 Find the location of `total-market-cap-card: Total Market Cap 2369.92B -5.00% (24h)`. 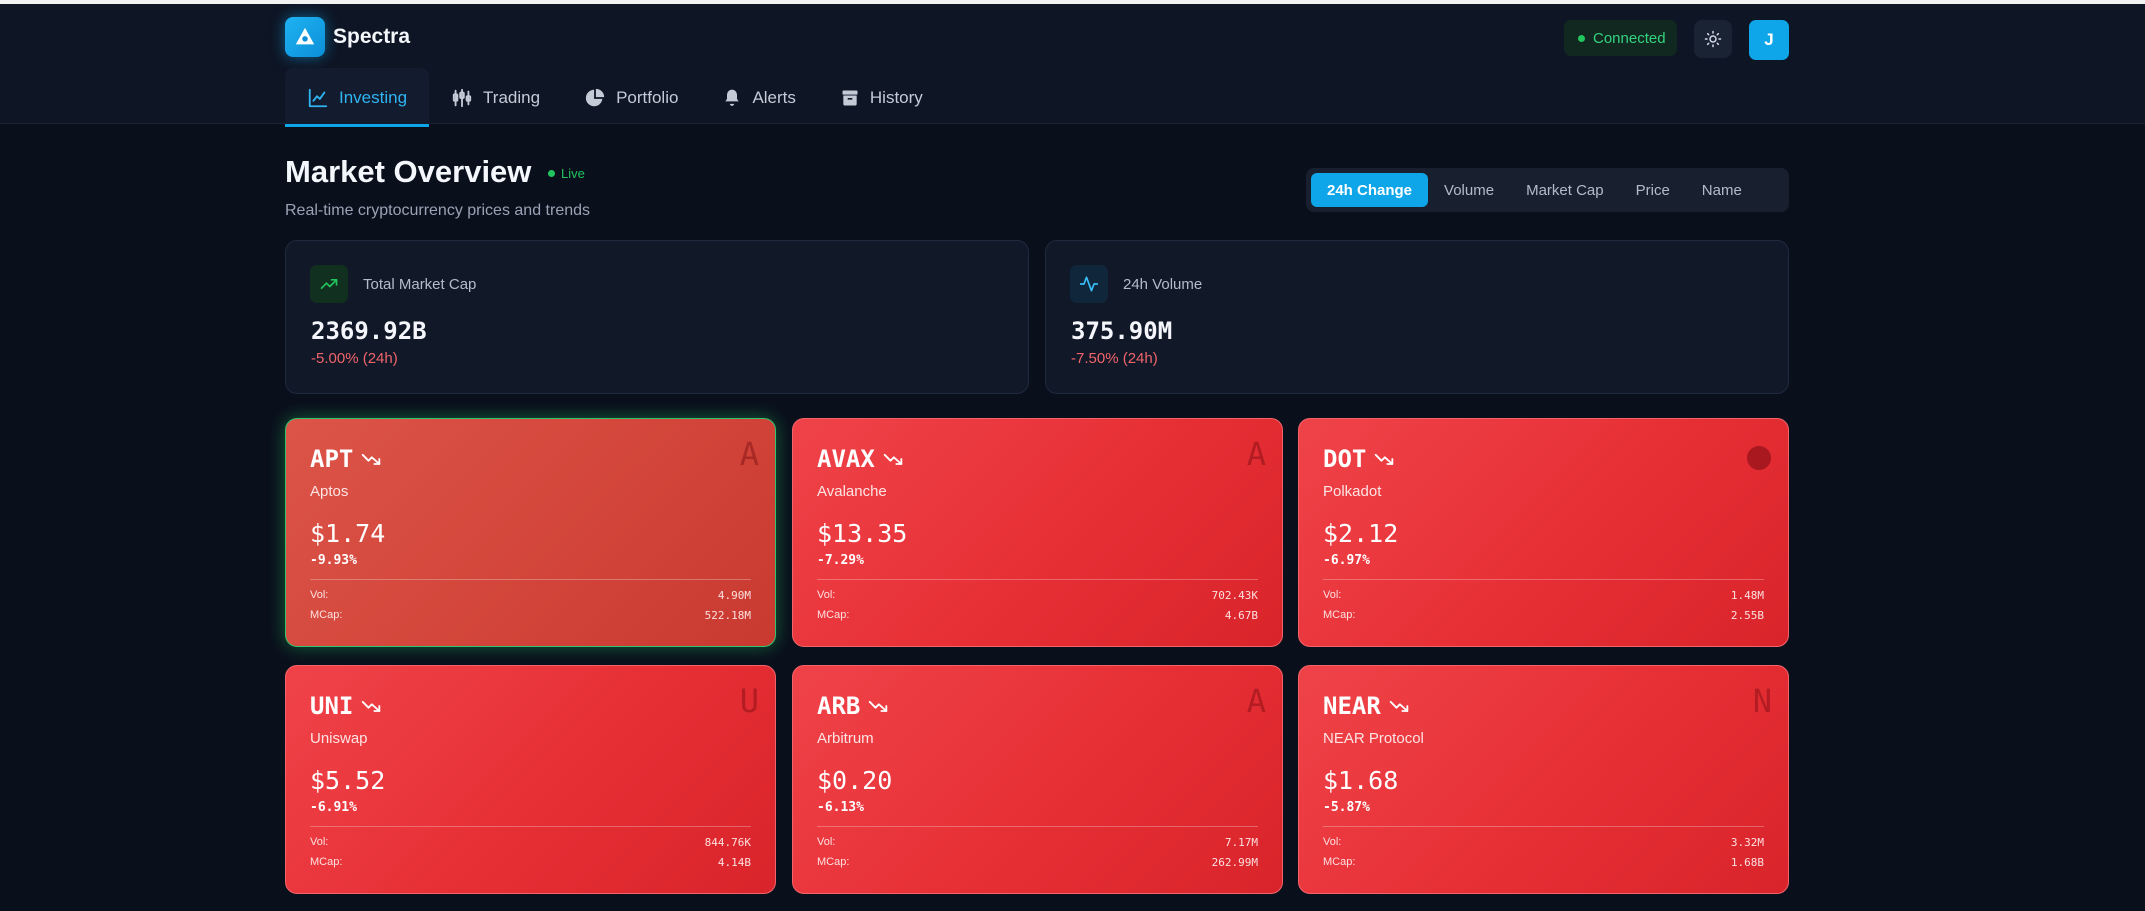

total-market-cap-card: Total Market Cap 2369.92B -5.00% (24h) is located at coordinates (657, 317).